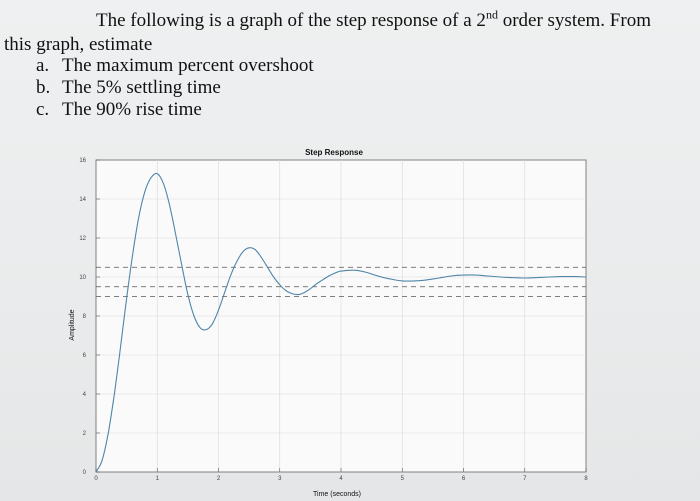 This screenshot has width=700, height=501. I want to click on question-item-b: b. The 5% settling time, so click(128, 88).